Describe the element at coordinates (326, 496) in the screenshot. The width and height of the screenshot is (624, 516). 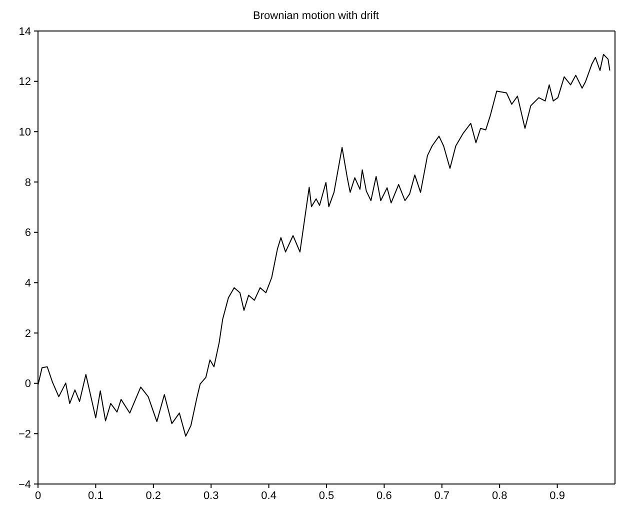
I see `x-tick-label: 0.5` at that location.